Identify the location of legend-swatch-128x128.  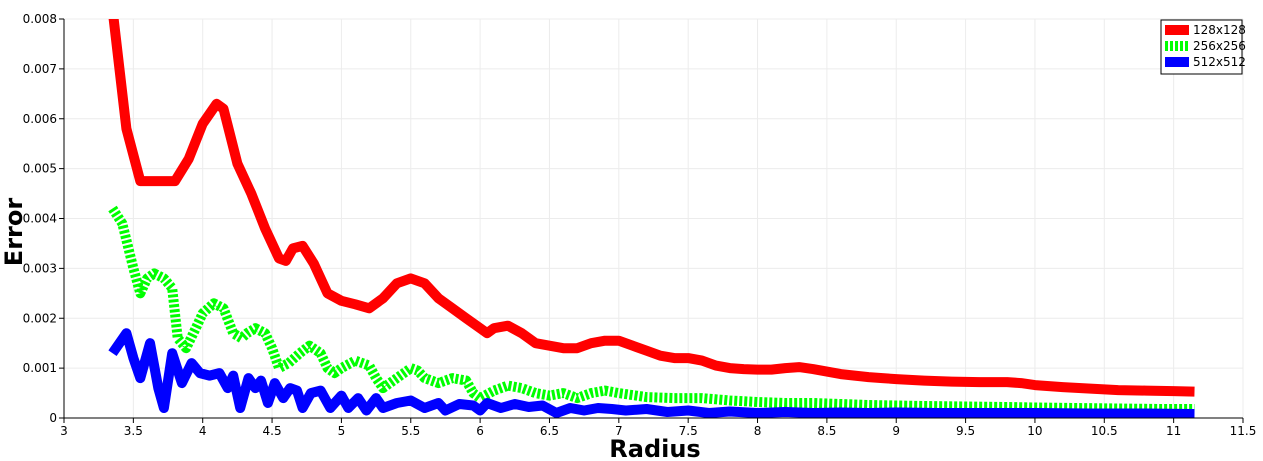
(1177, 30).